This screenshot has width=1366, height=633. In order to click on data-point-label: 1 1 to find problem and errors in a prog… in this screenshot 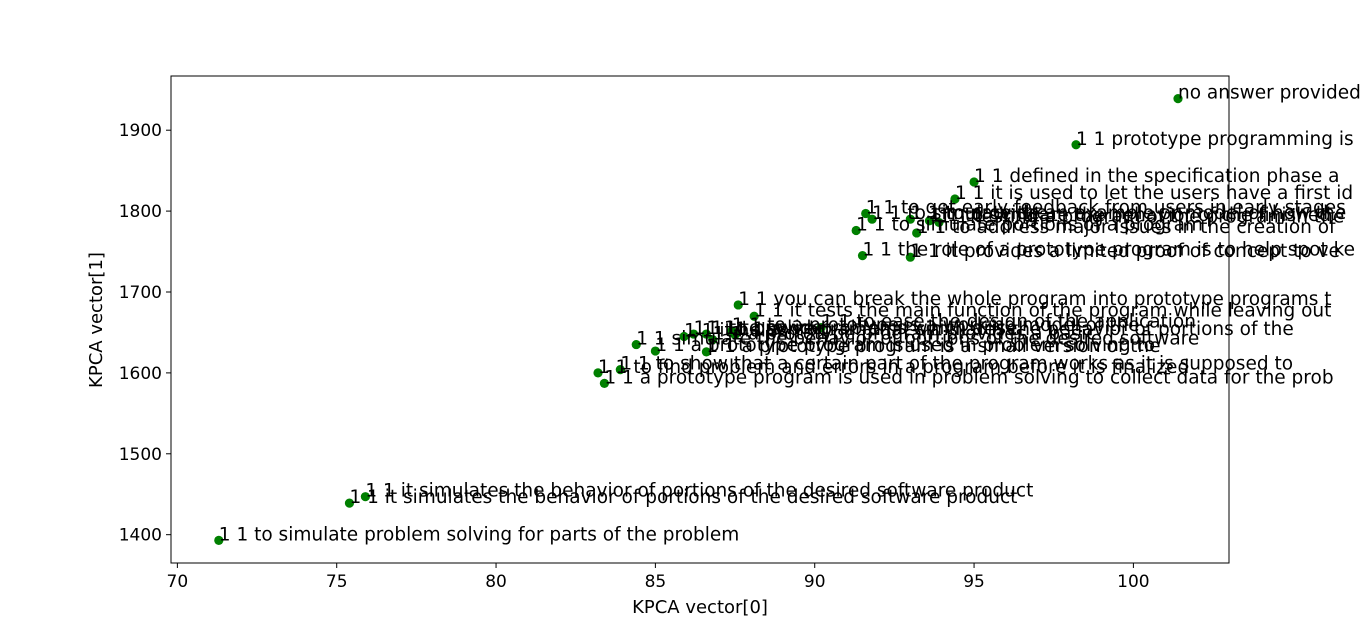, I will do `click(893, 367)`.